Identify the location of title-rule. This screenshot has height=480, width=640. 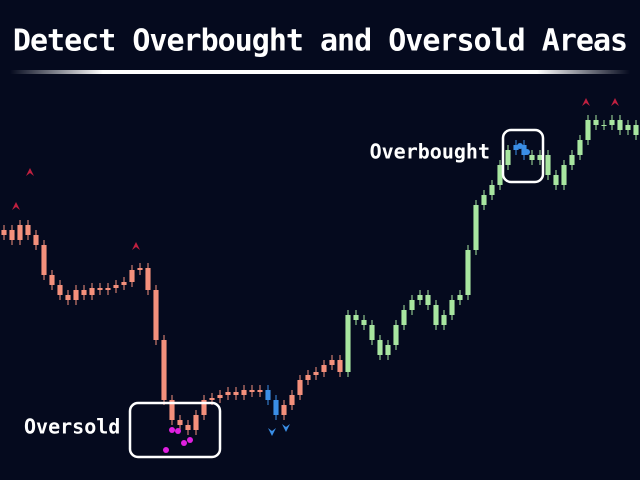
(320, 72).